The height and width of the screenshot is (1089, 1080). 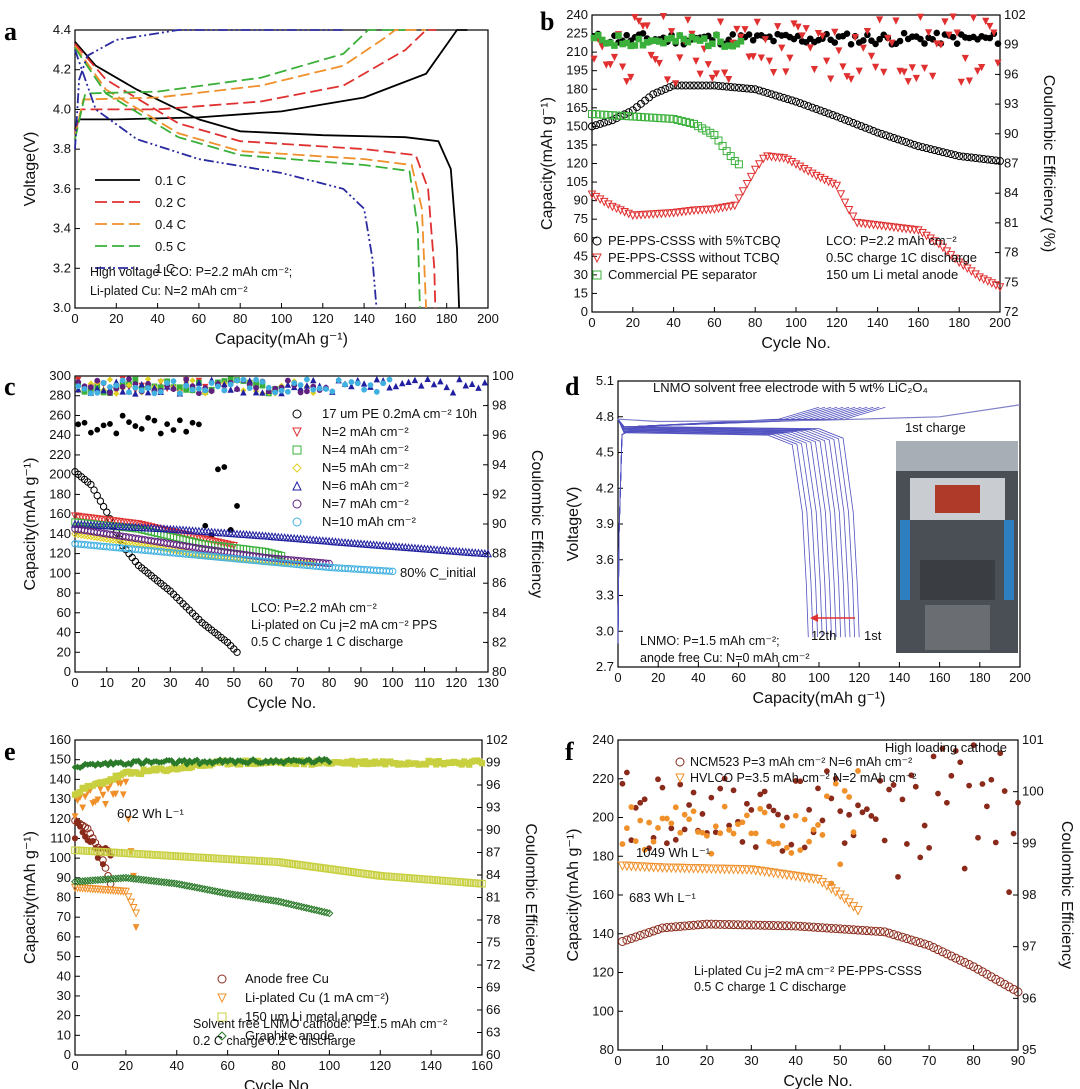 I want to click on y-tick-label: 45, so click(x=581, y=255).